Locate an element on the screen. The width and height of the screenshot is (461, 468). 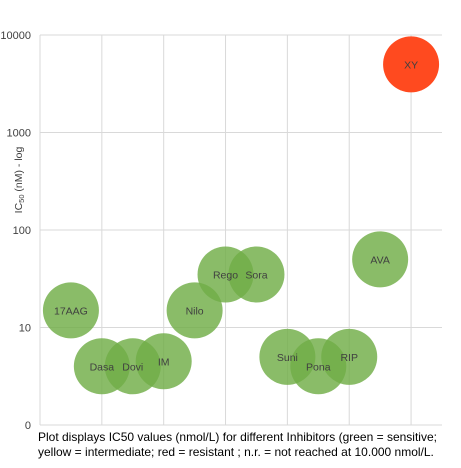
y-tick-label: 100 is located at coordinates (22, 231).